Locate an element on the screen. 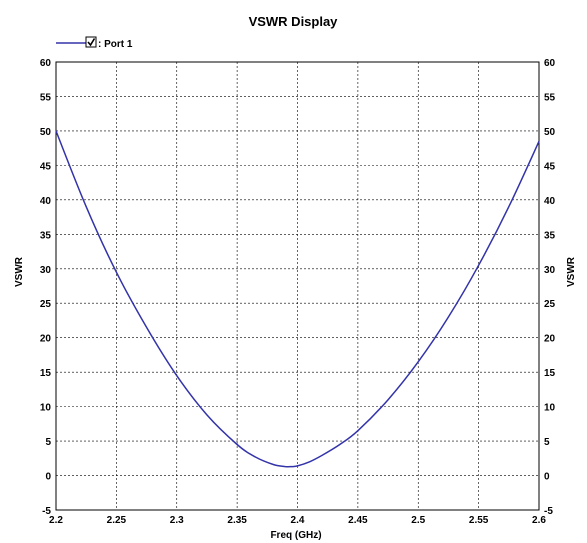 The image size is (587, 543). x-tick-label: 2.2 is located at coordinates (56, 520).